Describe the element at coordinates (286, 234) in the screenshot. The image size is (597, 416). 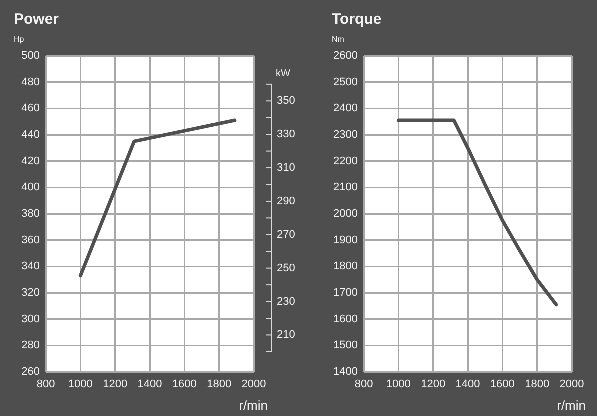
I see `y2-tick-label: 270` at that location.